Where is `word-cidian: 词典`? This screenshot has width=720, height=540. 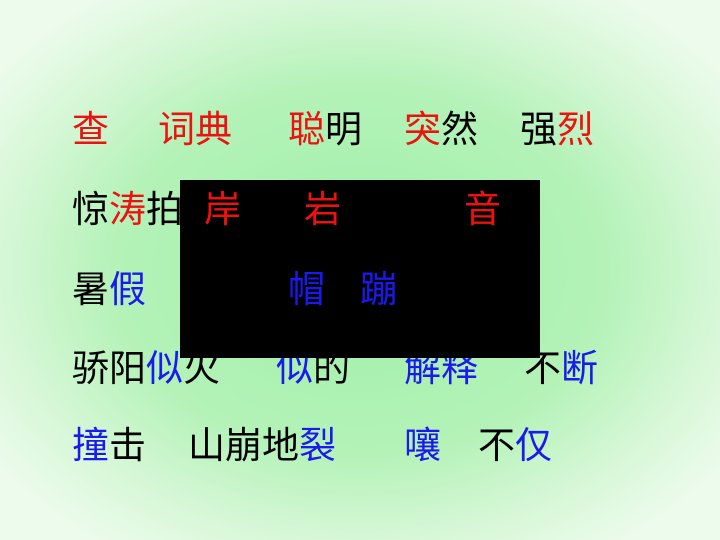
word-cidian: 词典 is located at coordinates (195, 130).